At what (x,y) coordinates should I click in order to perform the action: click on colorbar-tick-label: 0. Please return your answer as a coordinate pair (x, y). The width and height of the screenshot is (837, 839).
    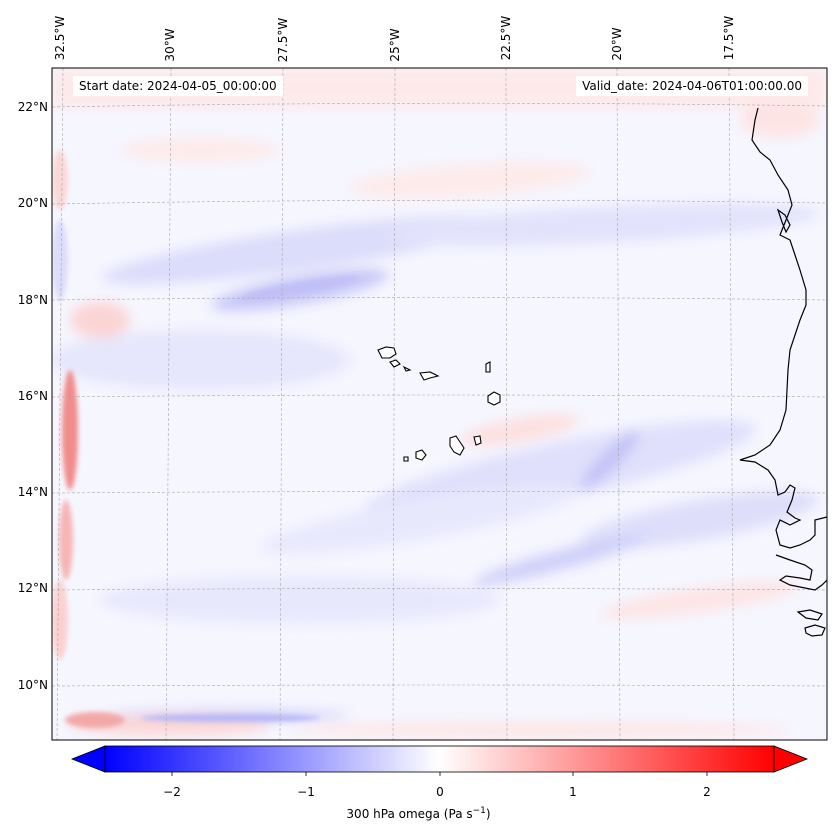
    Looking at the image, I should click on (440, 792).